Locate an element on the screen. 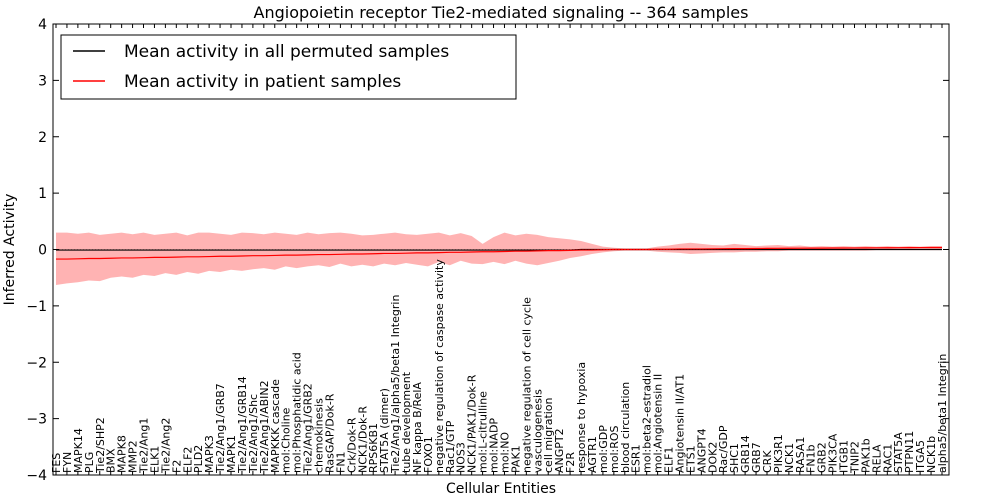  x-tick-label: NOS3 is located at coordinates (461, 457).